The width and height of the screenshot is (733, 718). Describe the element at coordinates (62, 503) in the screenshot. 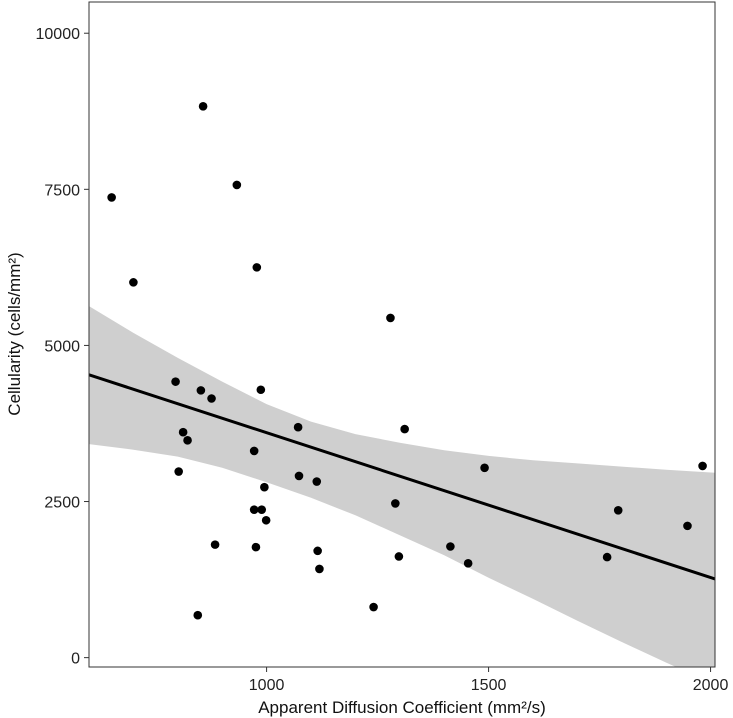

I see `y-tick-label: 2500` at that location.